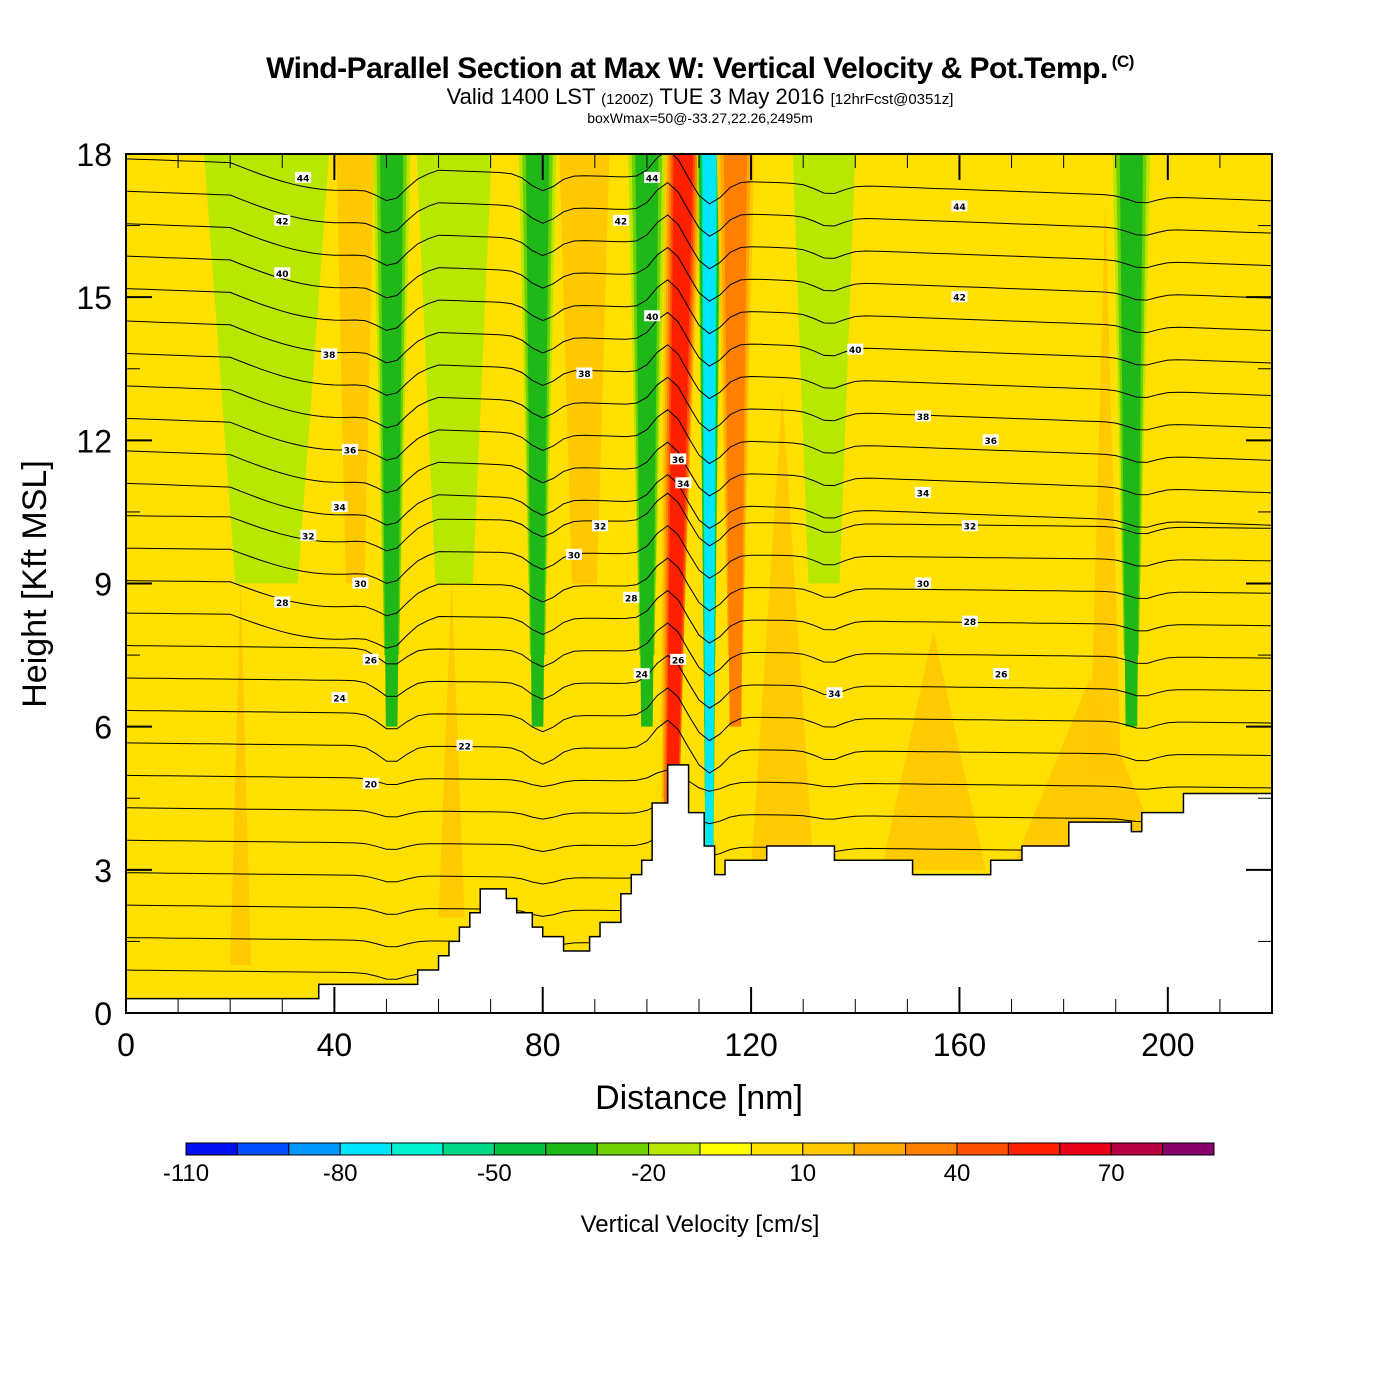  I want to click on contour-label: 28, so click(969, 621).